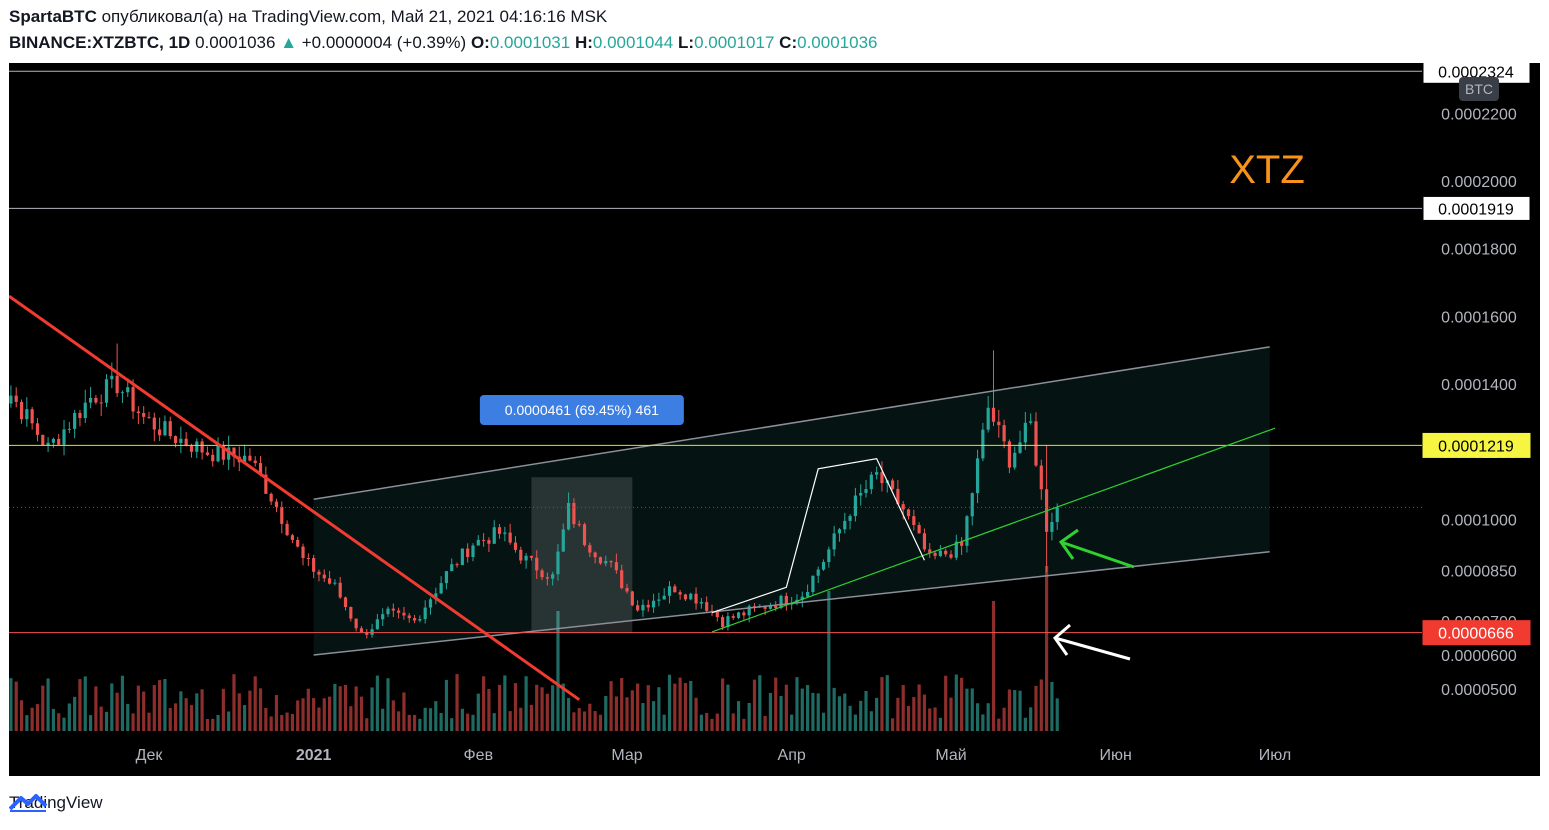  What do you see at coordinates (1479, 317) in the screenshot?
I see `price-tick-label: 0.0001600` at bounding box center [1479, 317].